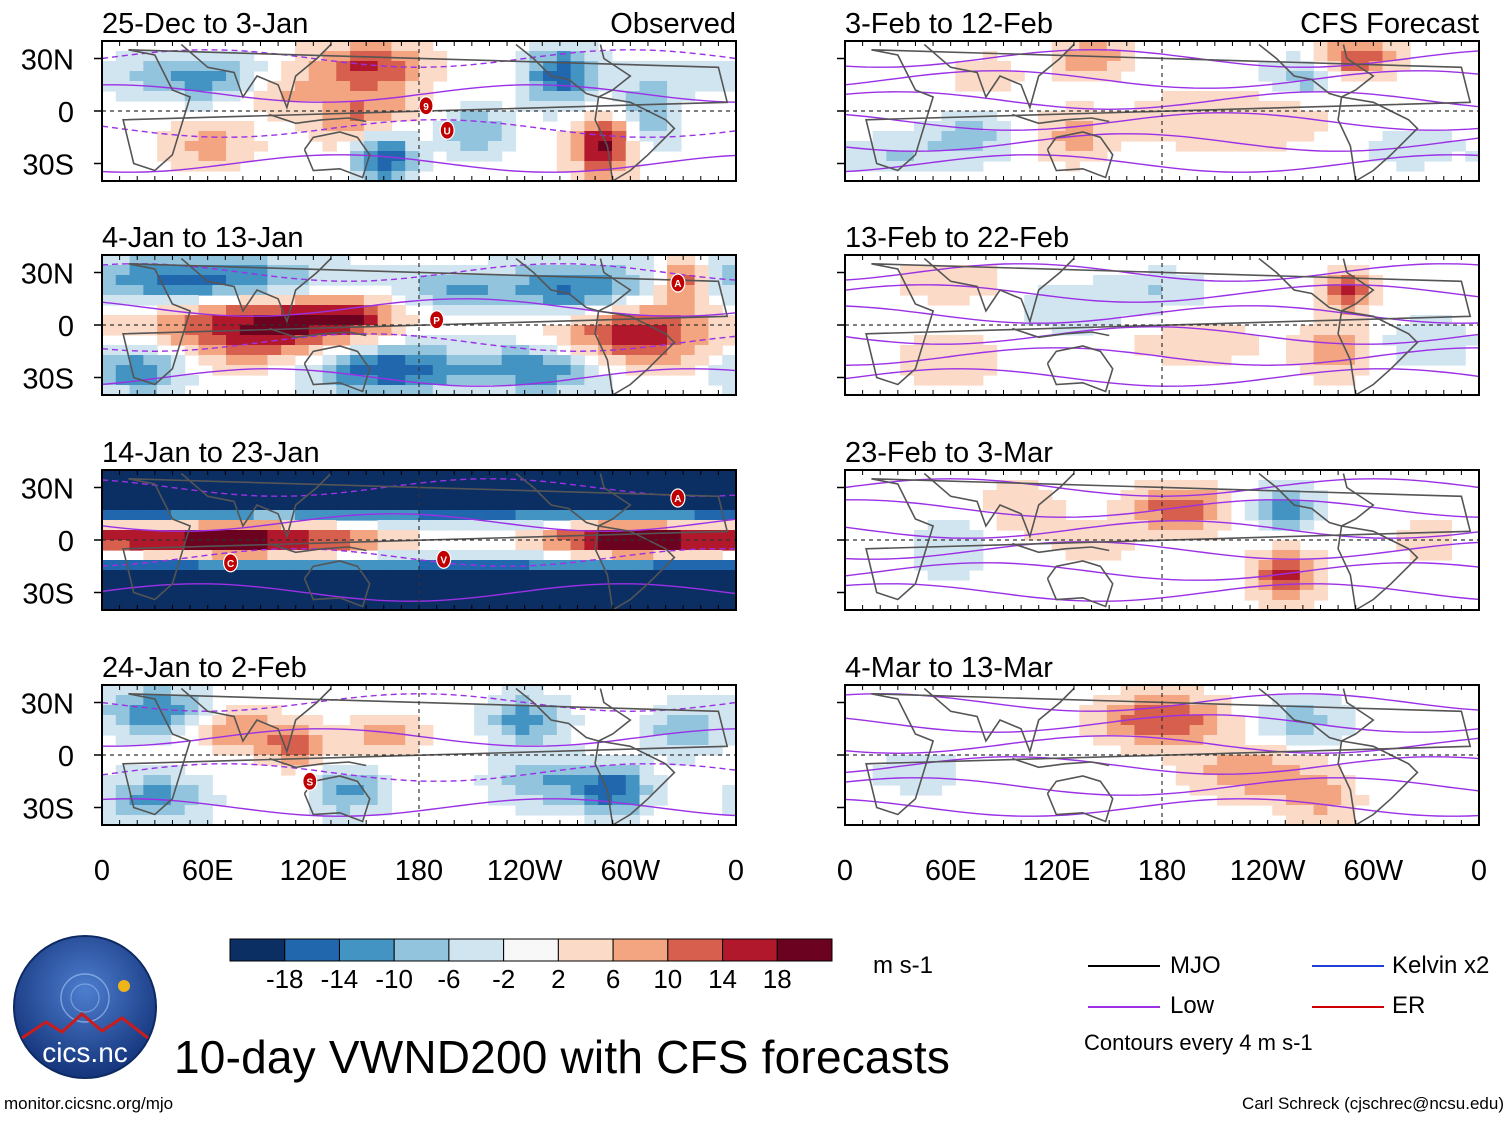 The width and height of the screenshot is (1510, 1121). I want to click on cics-logo: cics.nc, so click(85, 1007).